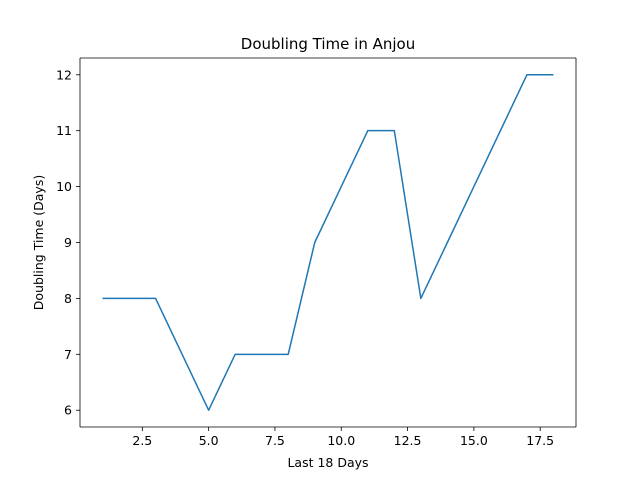 The image size is (640, 480). What do you see at coordinates (68, 242) in the screenshot?
I see `y-tick-label: 9` at bounding box center [68, 242].